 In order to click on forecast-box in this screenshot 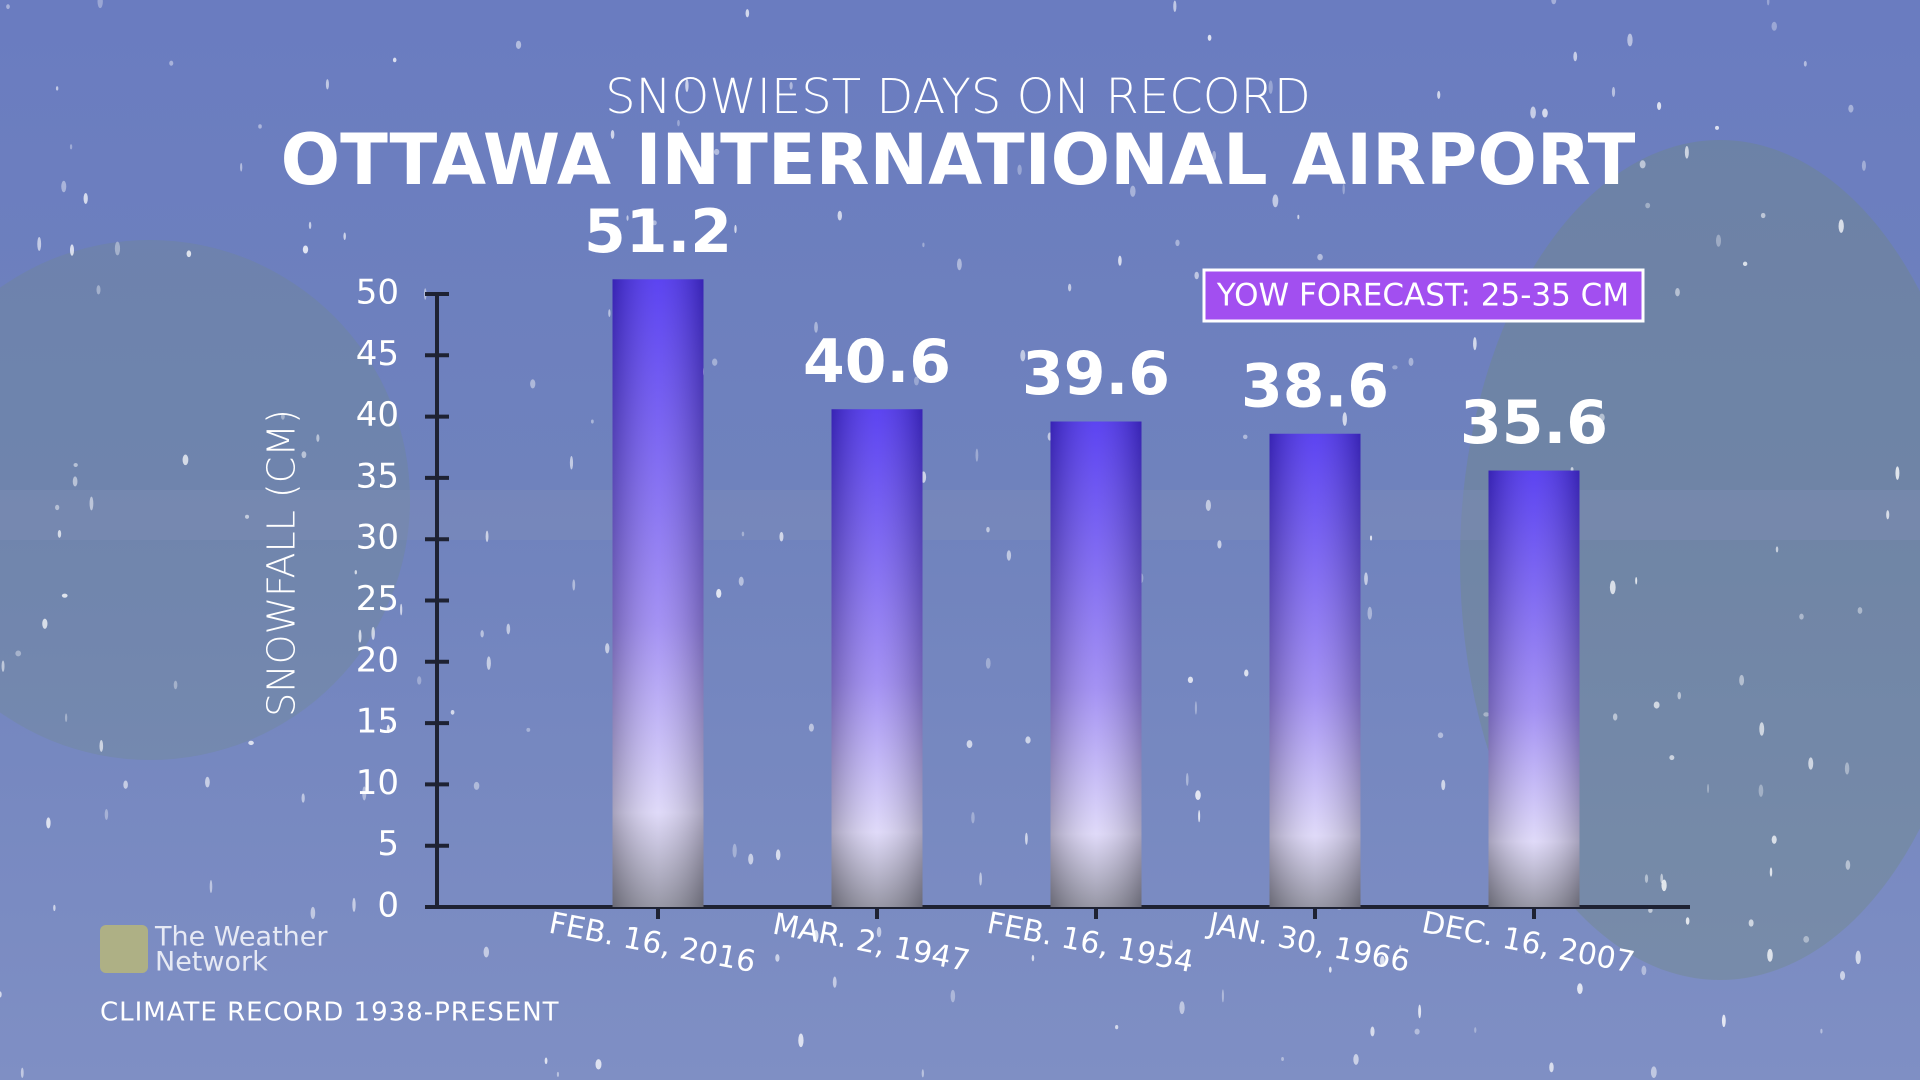, I will do `click(1423, 295)`.